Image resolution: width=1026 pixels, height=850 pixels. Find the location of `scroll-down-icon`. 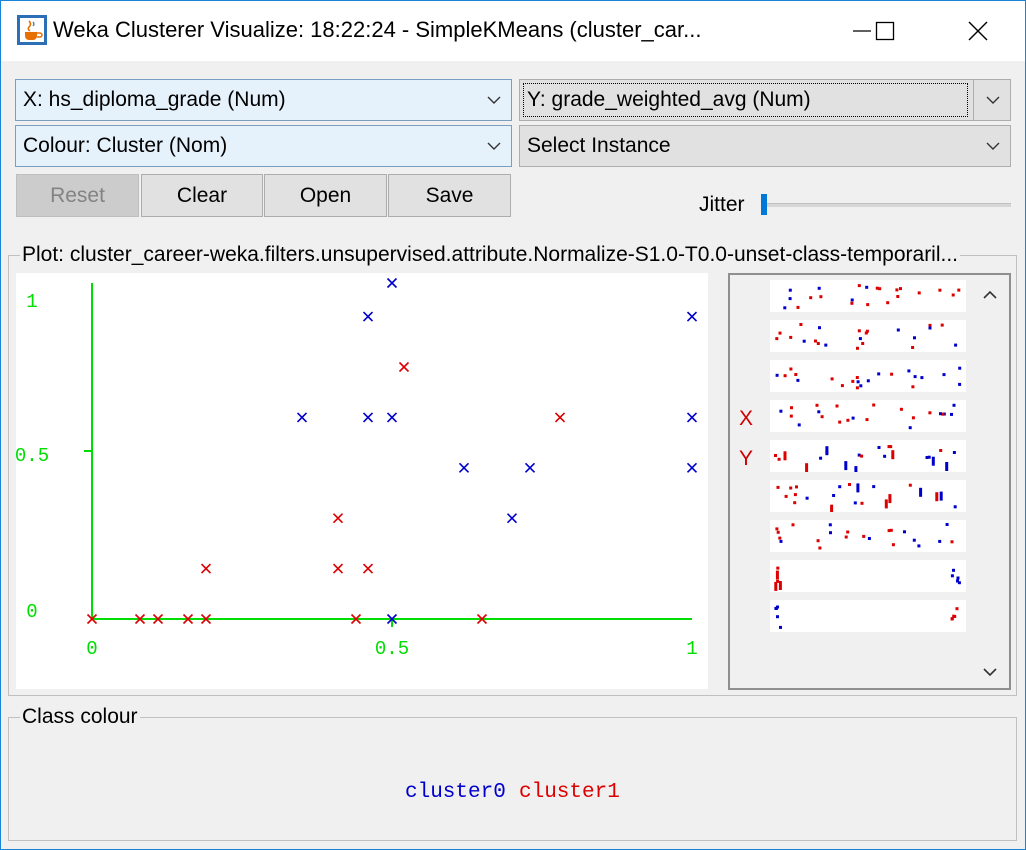

scroll-down-icon is located at coordinates (990, 672).